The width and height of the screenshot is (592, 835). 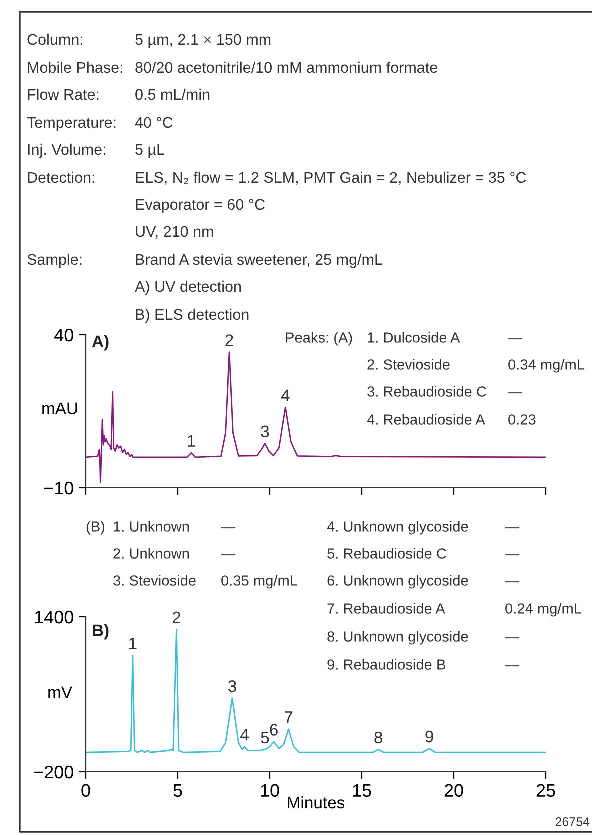 I want to click on text: Column:, so click(x=55, y=40).